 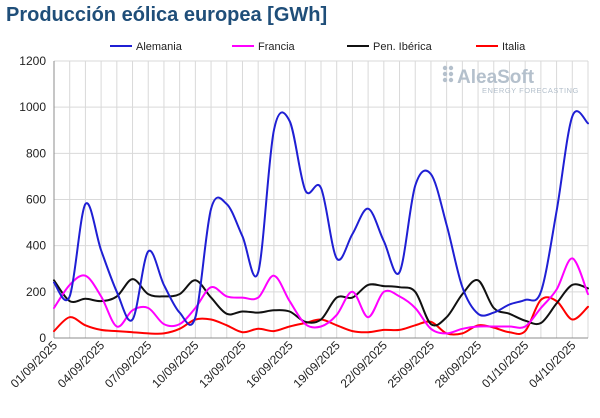 What do you see at coordinates (318, 47) in the screenshot?
I see `legend: Alemania Francia Pen. Ibérica Italia` at bounding box center [318, 47].